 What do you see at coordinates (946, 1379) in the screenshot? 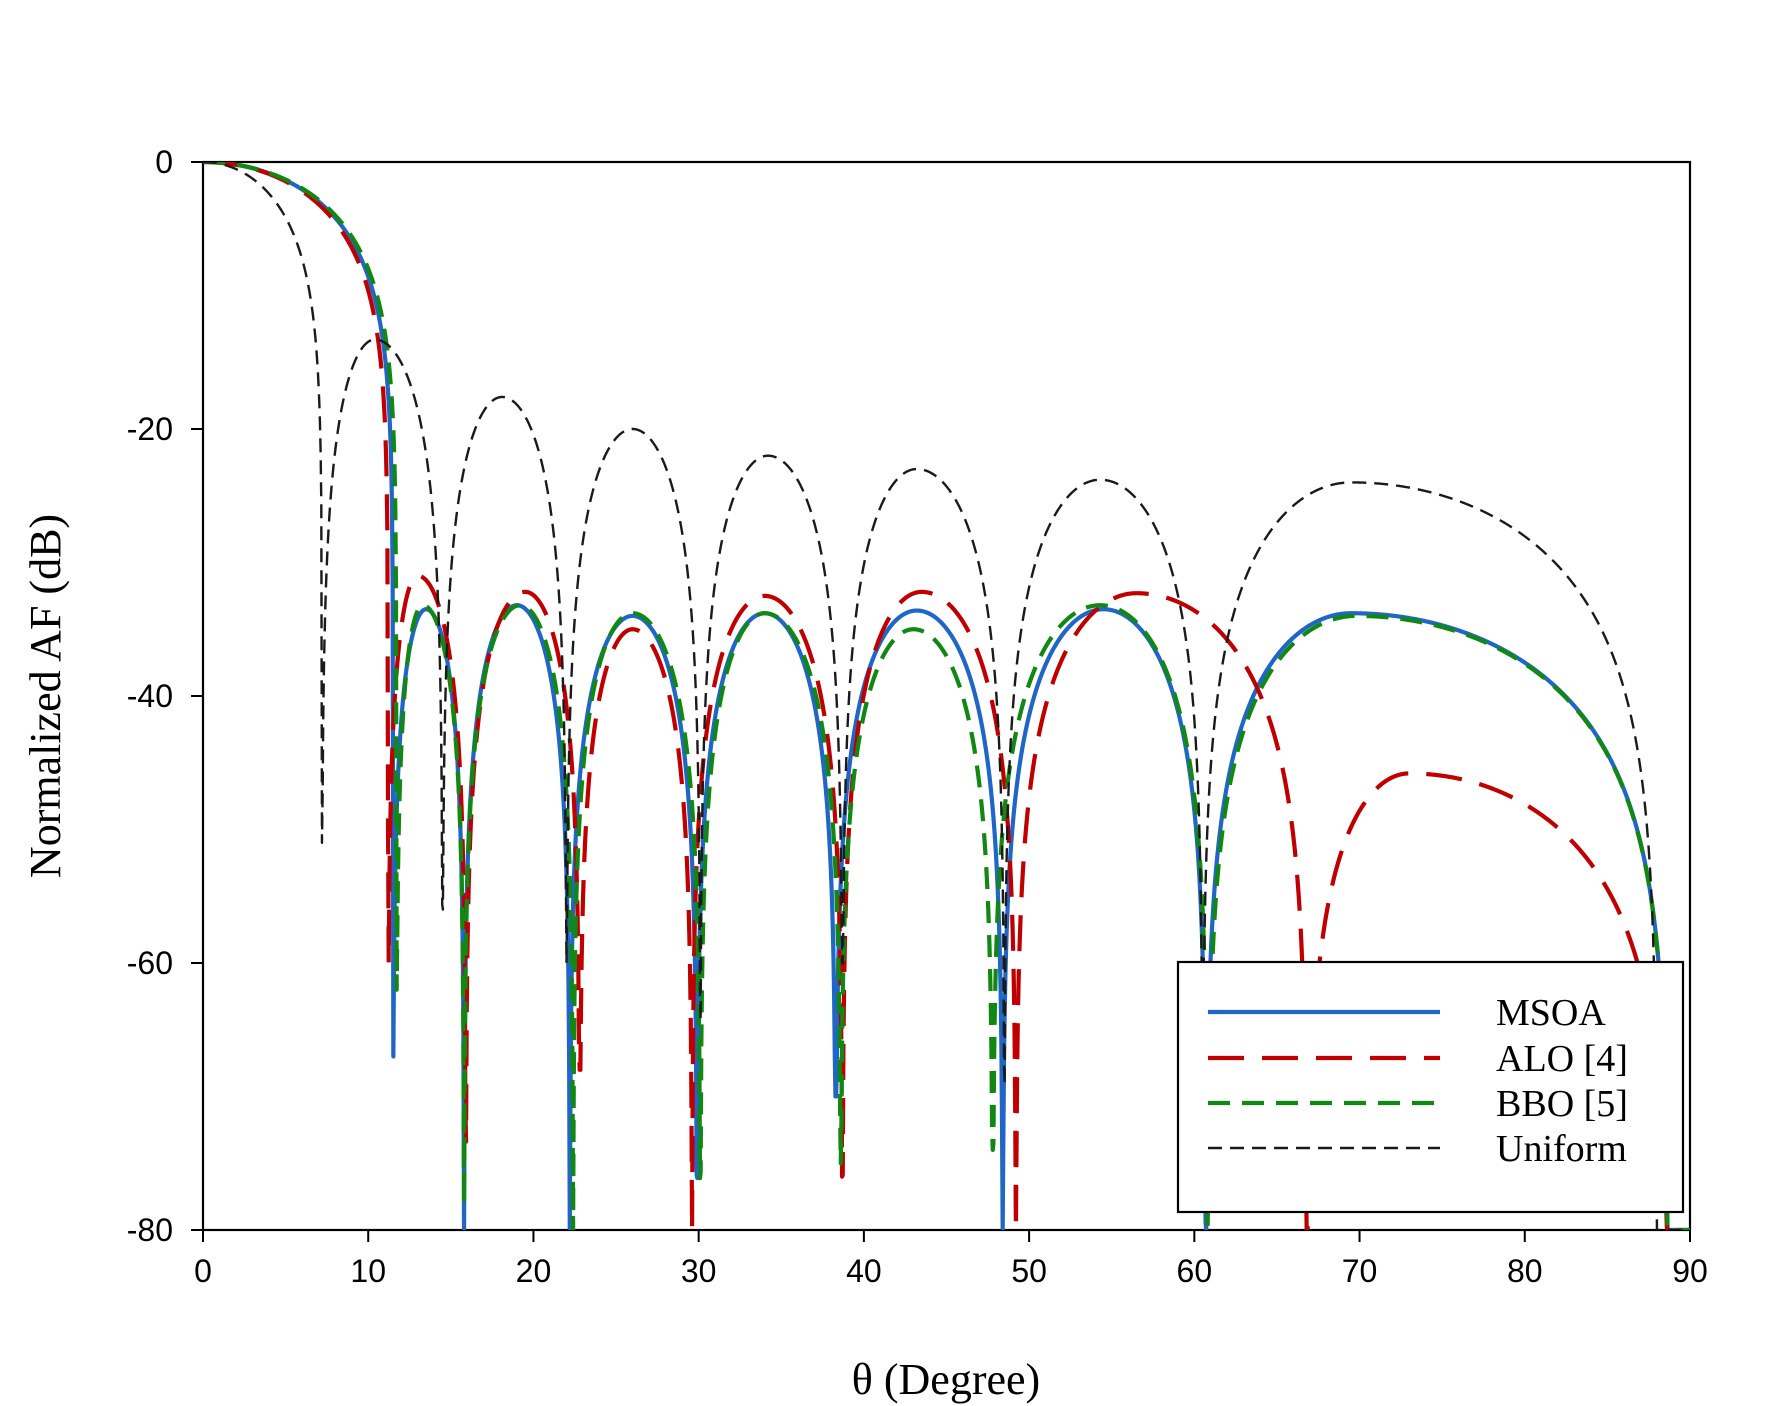
I see `x-axis-title: θ (Degree)` at bounding box center [946, 1379].